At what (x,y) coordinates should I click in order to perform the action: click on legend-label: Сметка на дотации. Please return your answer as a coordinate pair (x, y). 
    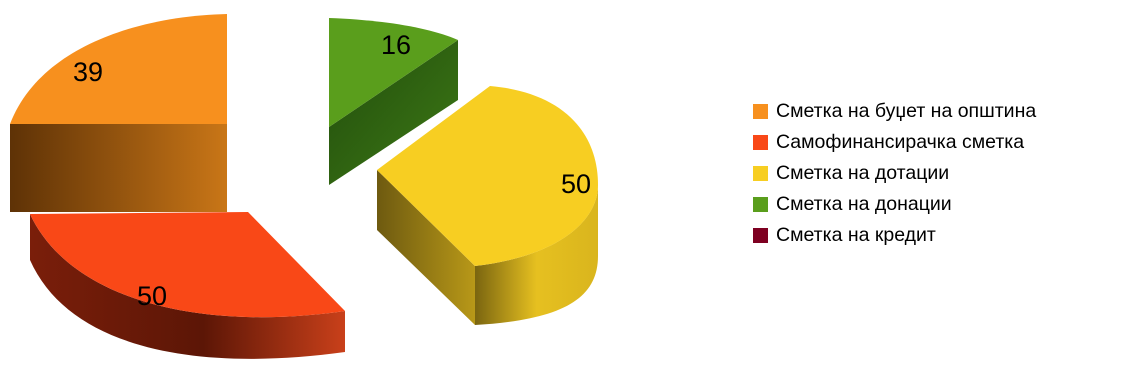
    Looking at the image, I should click on (863, 173).